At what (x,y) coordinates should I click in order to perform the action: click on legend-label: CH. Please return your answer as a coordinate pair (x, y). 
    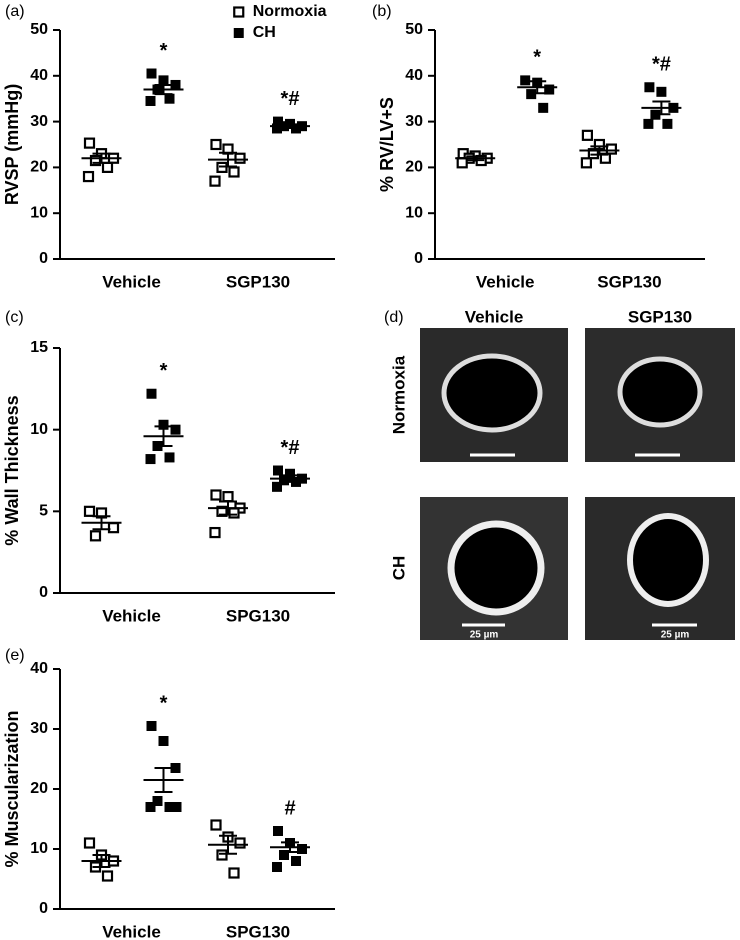
    Looking at the image, I should click on (264, 32).